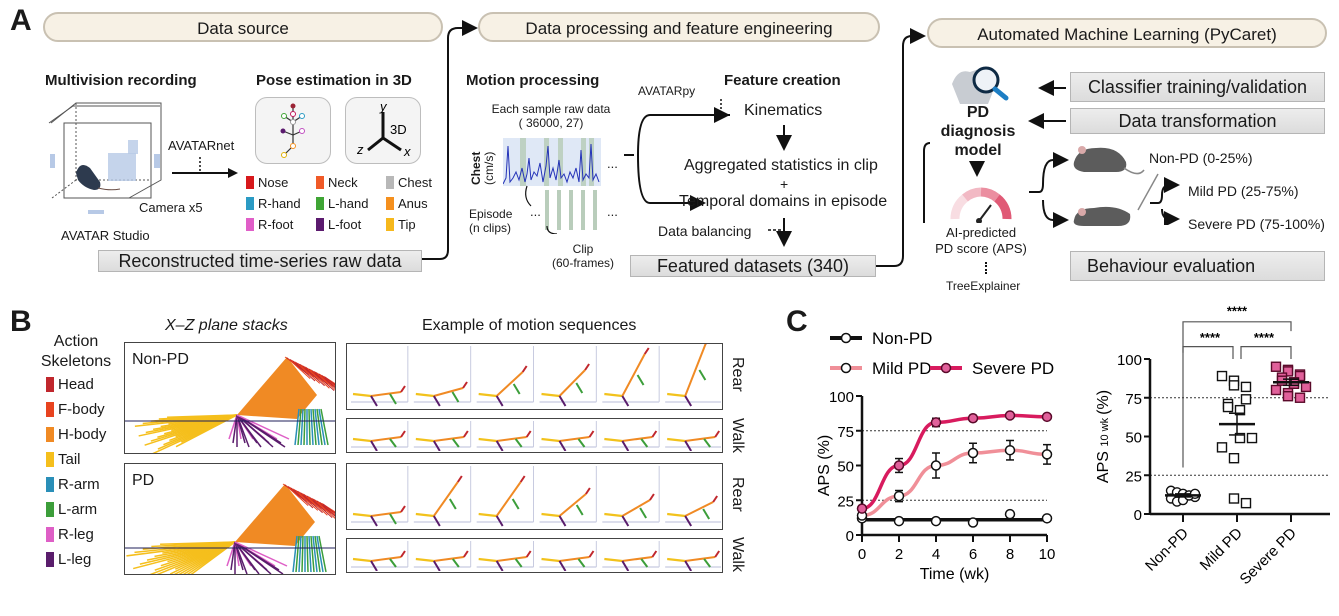 The width and height of the screenshot is (1339, 616). What do you see at coordinates (88, 177) in the screenshot?
I see `mouse-icon` at bounding box center [88, 177].